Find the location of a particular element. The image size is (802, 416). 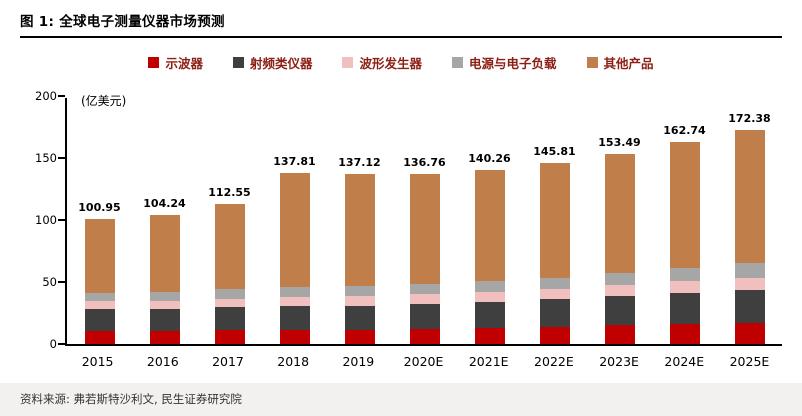

y-axis-tick-label: 0 is located at coordinates (53, 344).